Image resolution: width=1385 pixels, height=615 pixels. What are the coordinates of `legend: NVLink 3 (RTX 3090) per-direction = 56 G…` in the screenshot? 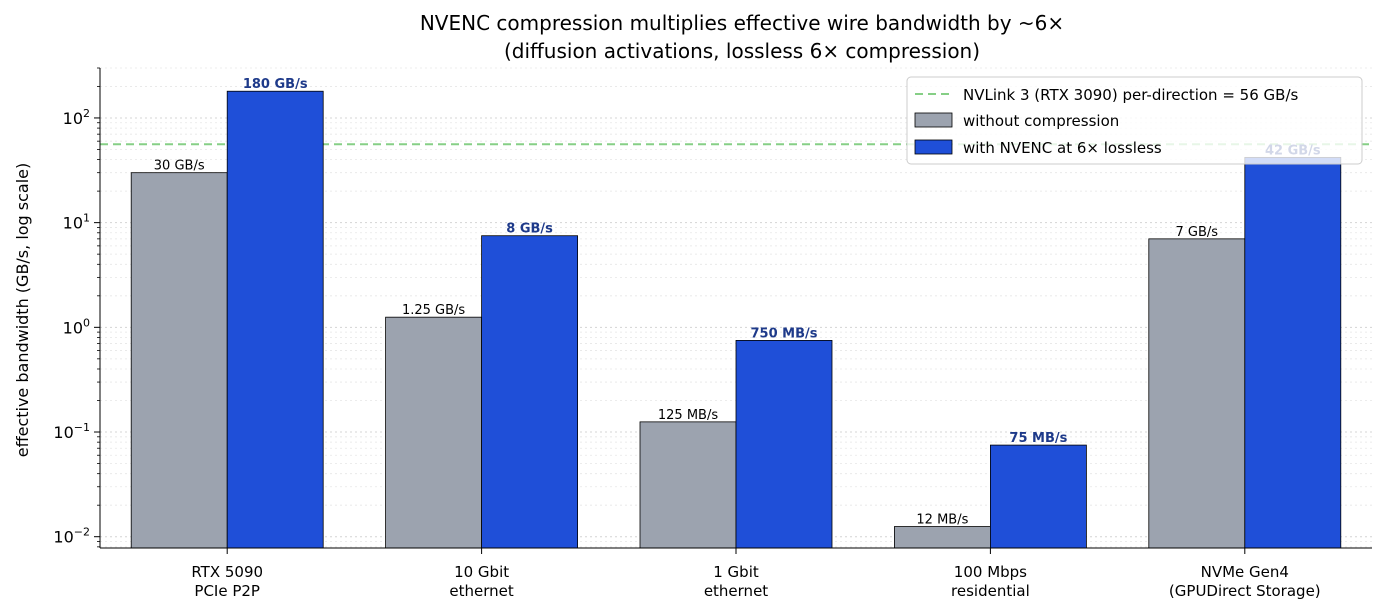 It's located at (1134, 120).